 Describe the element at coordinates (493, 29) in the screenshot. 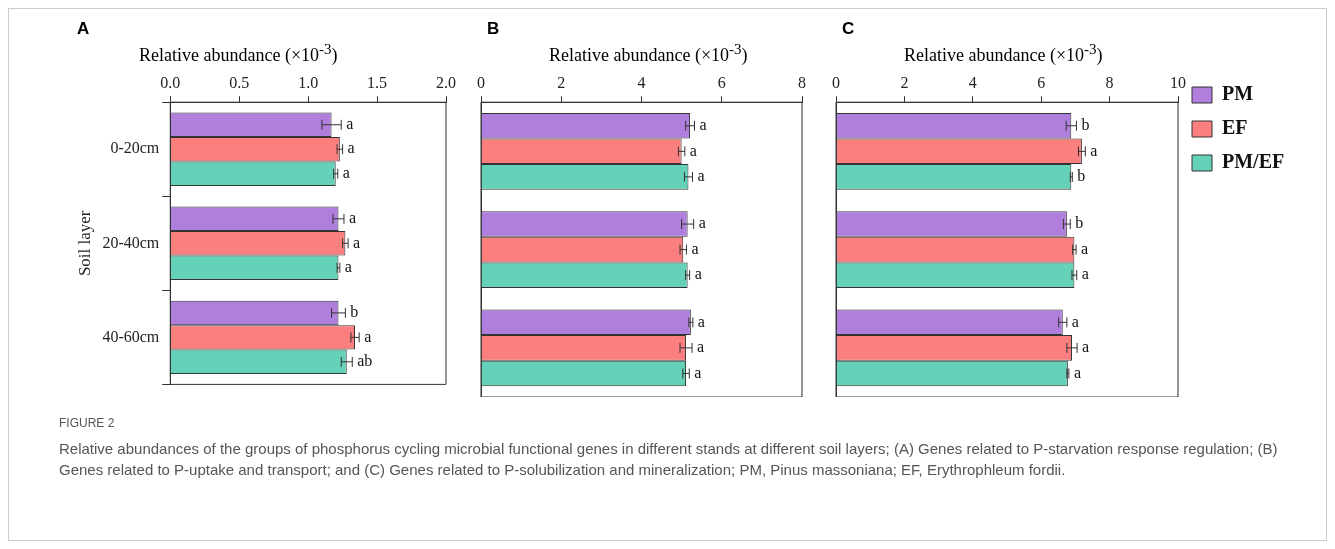

I see `chart-title: B` at that location.